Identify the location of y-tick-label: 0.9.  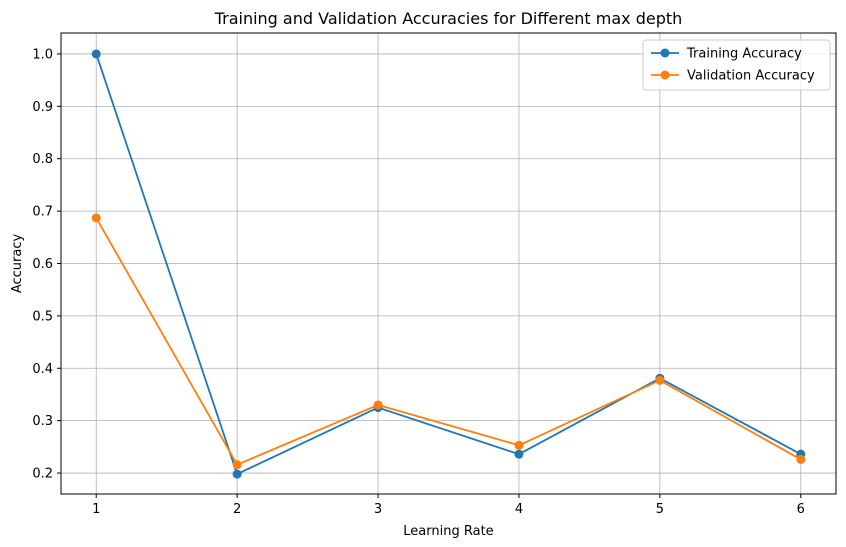
(42, 107).